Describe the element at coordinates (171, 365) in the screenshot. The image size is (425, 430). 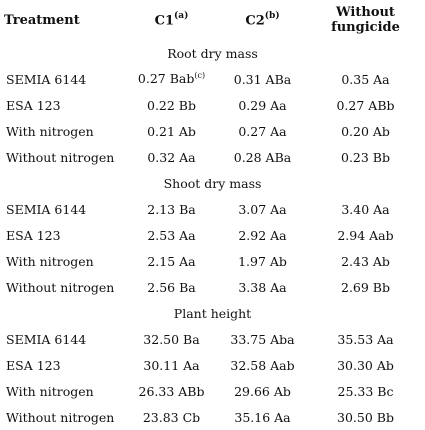
I see `c1-cell: 30.11 Aa` at that location.